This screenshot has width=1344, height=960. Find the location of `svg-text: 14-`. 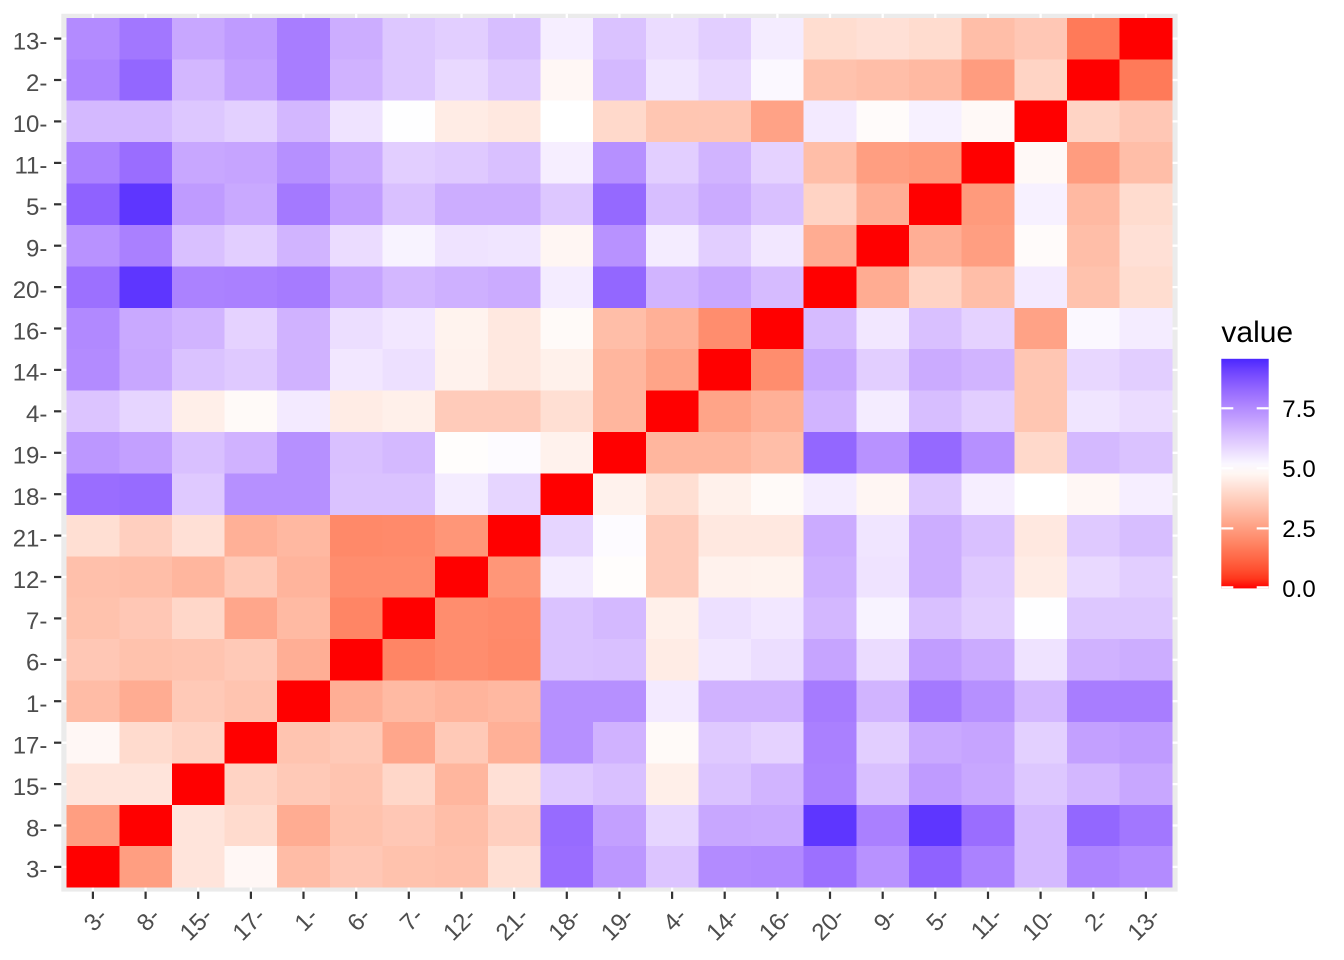

svg-text: 14- is located at coordinates (30, 373).